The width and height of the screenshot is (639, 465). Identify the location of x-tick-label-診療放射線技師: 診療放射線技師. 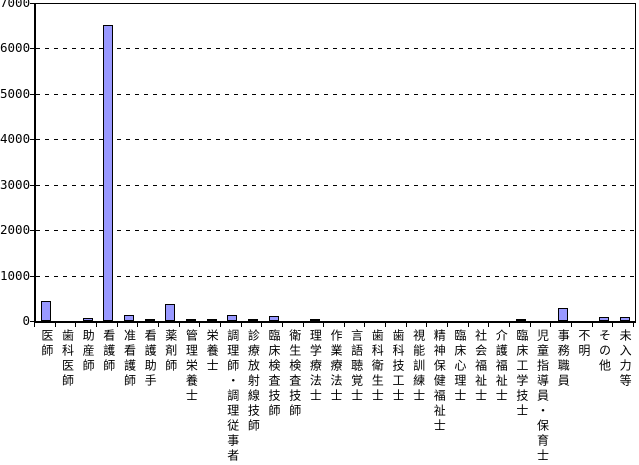
(253, 381).